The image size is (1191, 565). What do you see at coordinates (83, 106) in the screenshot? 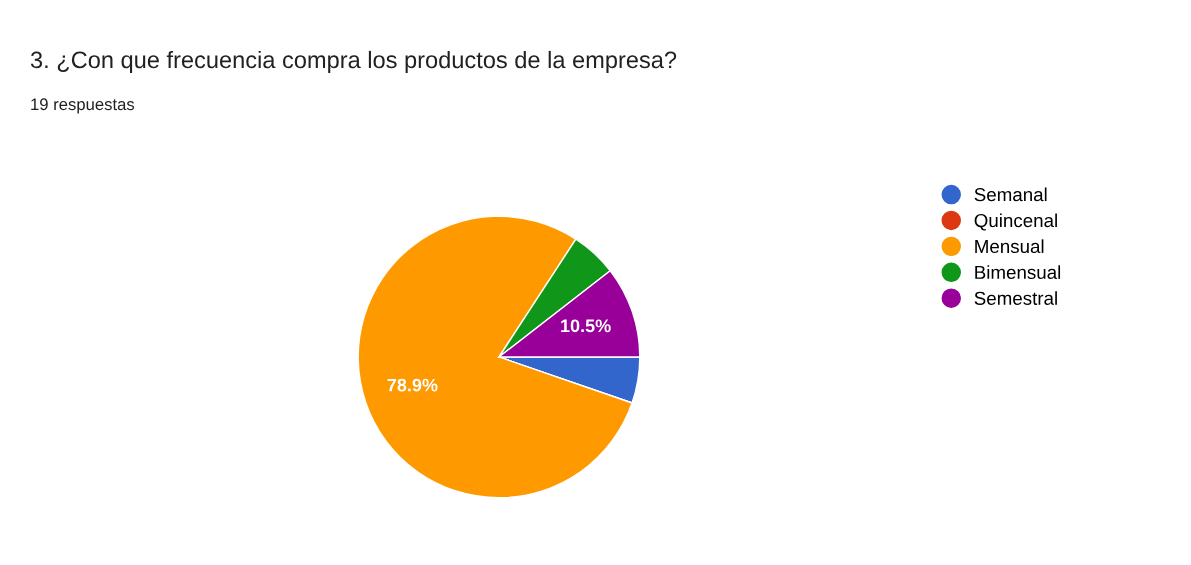
I see `text: 19 respuestas` at bounding box center [83, 106].